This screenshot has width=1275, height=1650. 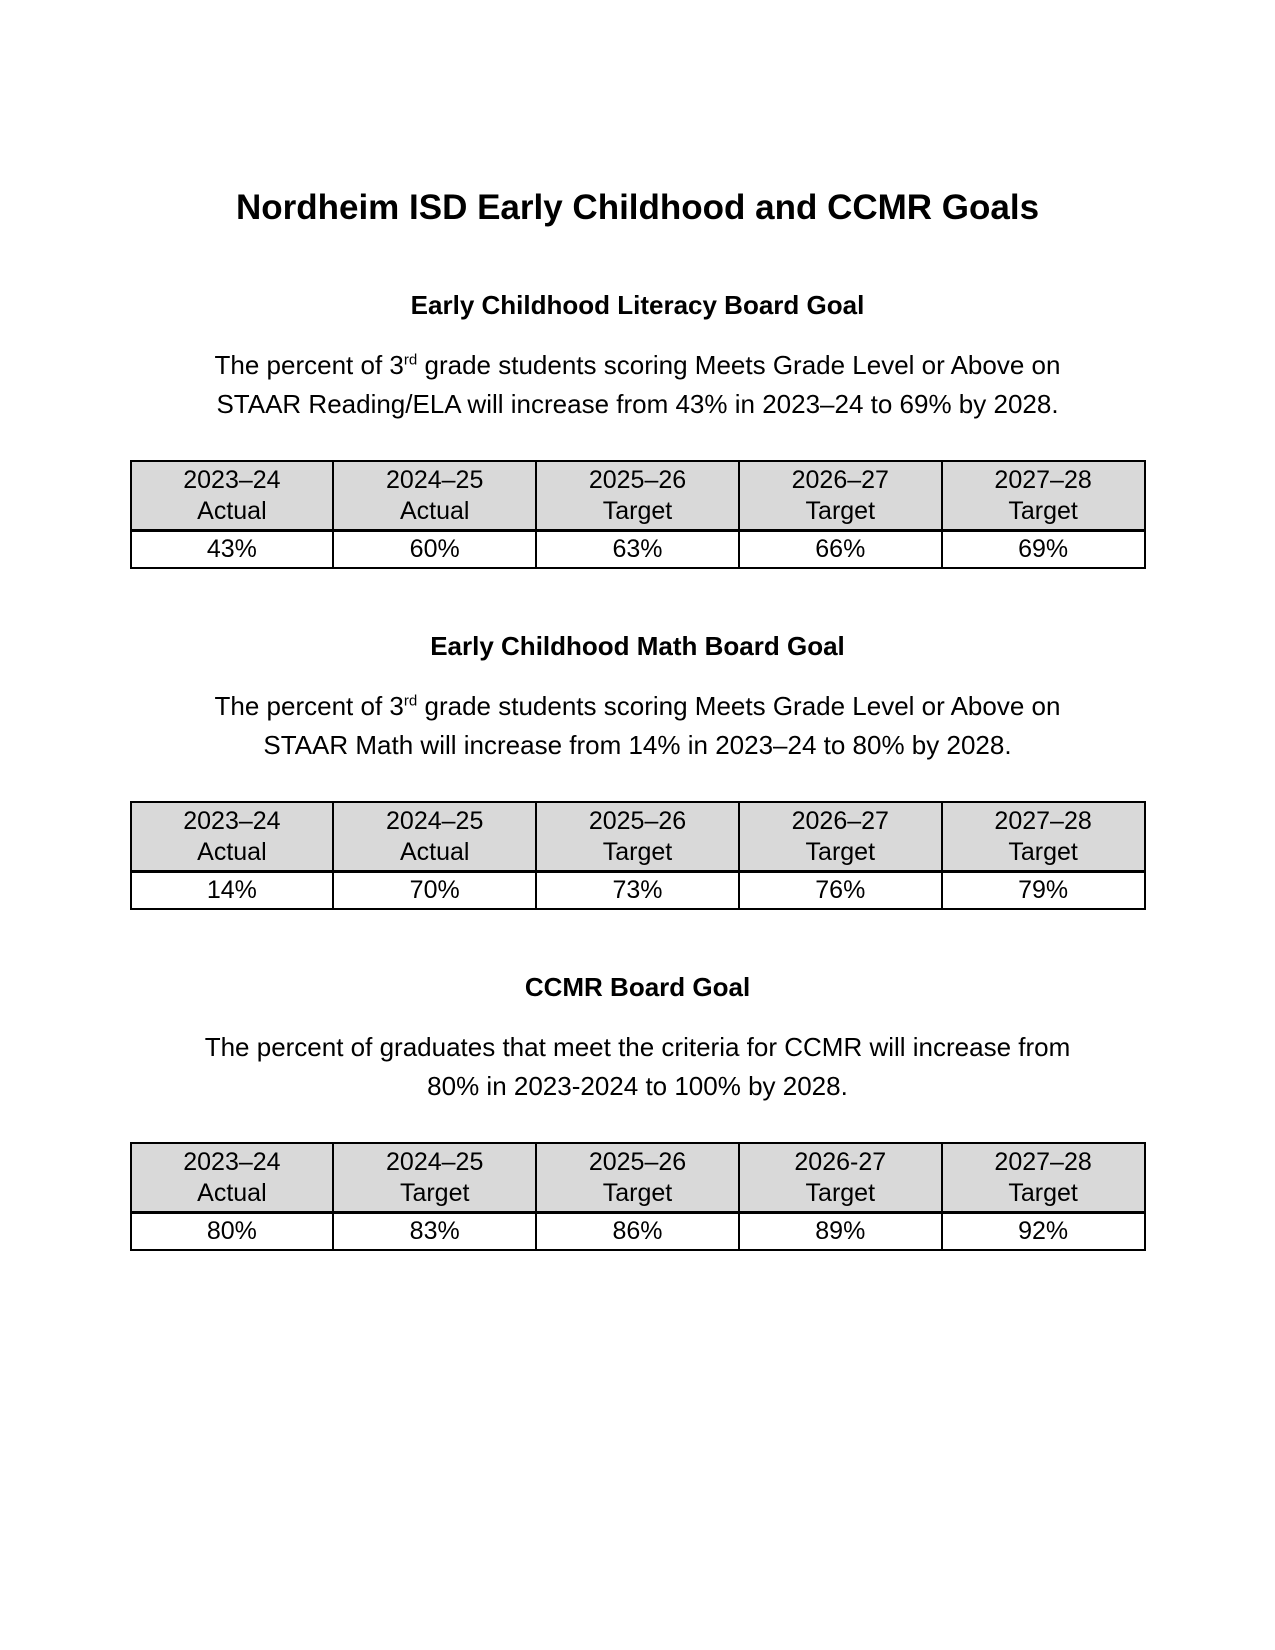 What do you see at coordinates (840, 549) in the screenshot?
I see `table-value-cell: 66%` at bounding box center [840, 549].